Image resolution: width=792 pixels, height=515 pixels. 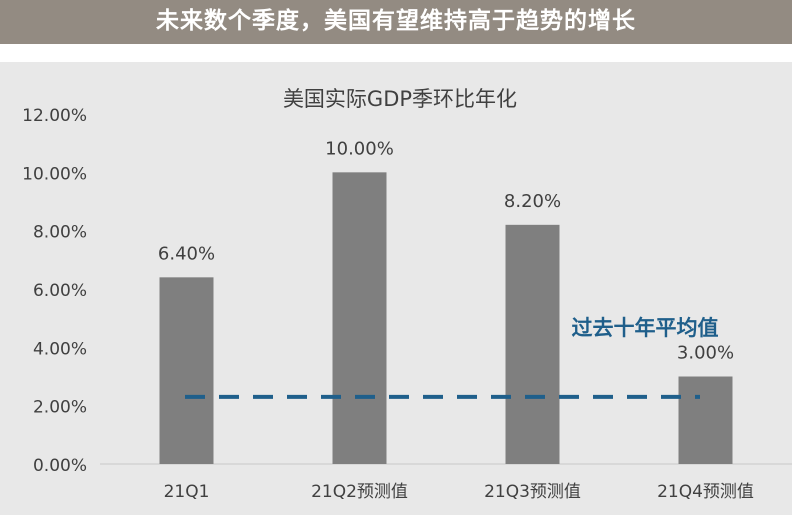 I want to click on ten-year-average-label: 过去十年平均值, so click(x=645, y=328).